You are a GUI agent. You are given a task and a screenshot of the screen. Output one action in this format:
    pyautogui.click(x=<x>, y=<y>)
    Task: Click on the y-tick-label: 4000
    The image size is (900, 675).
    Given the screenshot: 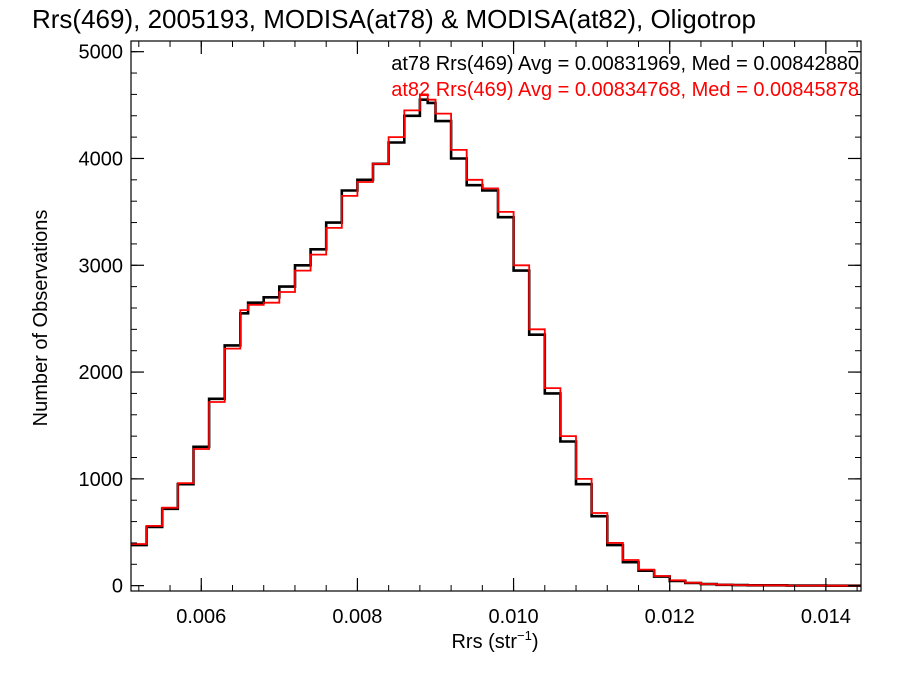 What is the action you would take?
    pyautogui.click(x=101, y=159)
    